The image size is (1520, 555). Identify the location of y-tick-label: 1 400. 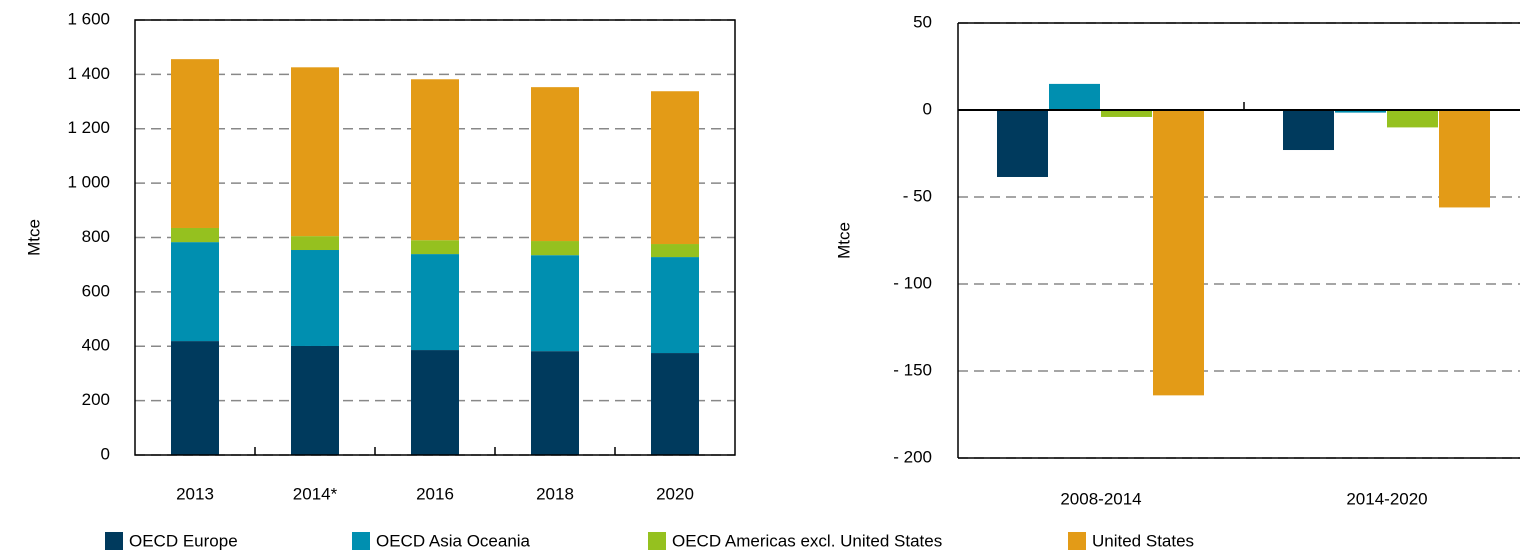
(88, 73).